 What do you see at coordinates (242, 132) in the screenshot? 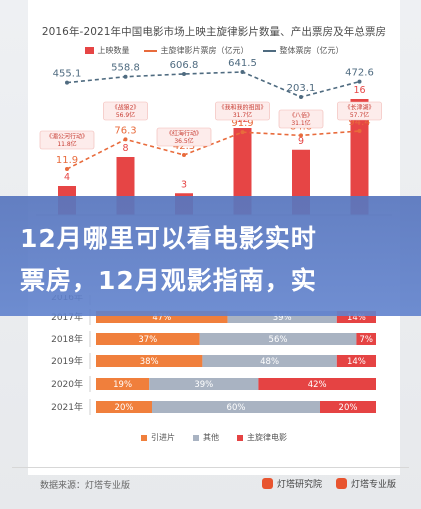
I see `point-theme-2019` at bounding box center [242, 132].